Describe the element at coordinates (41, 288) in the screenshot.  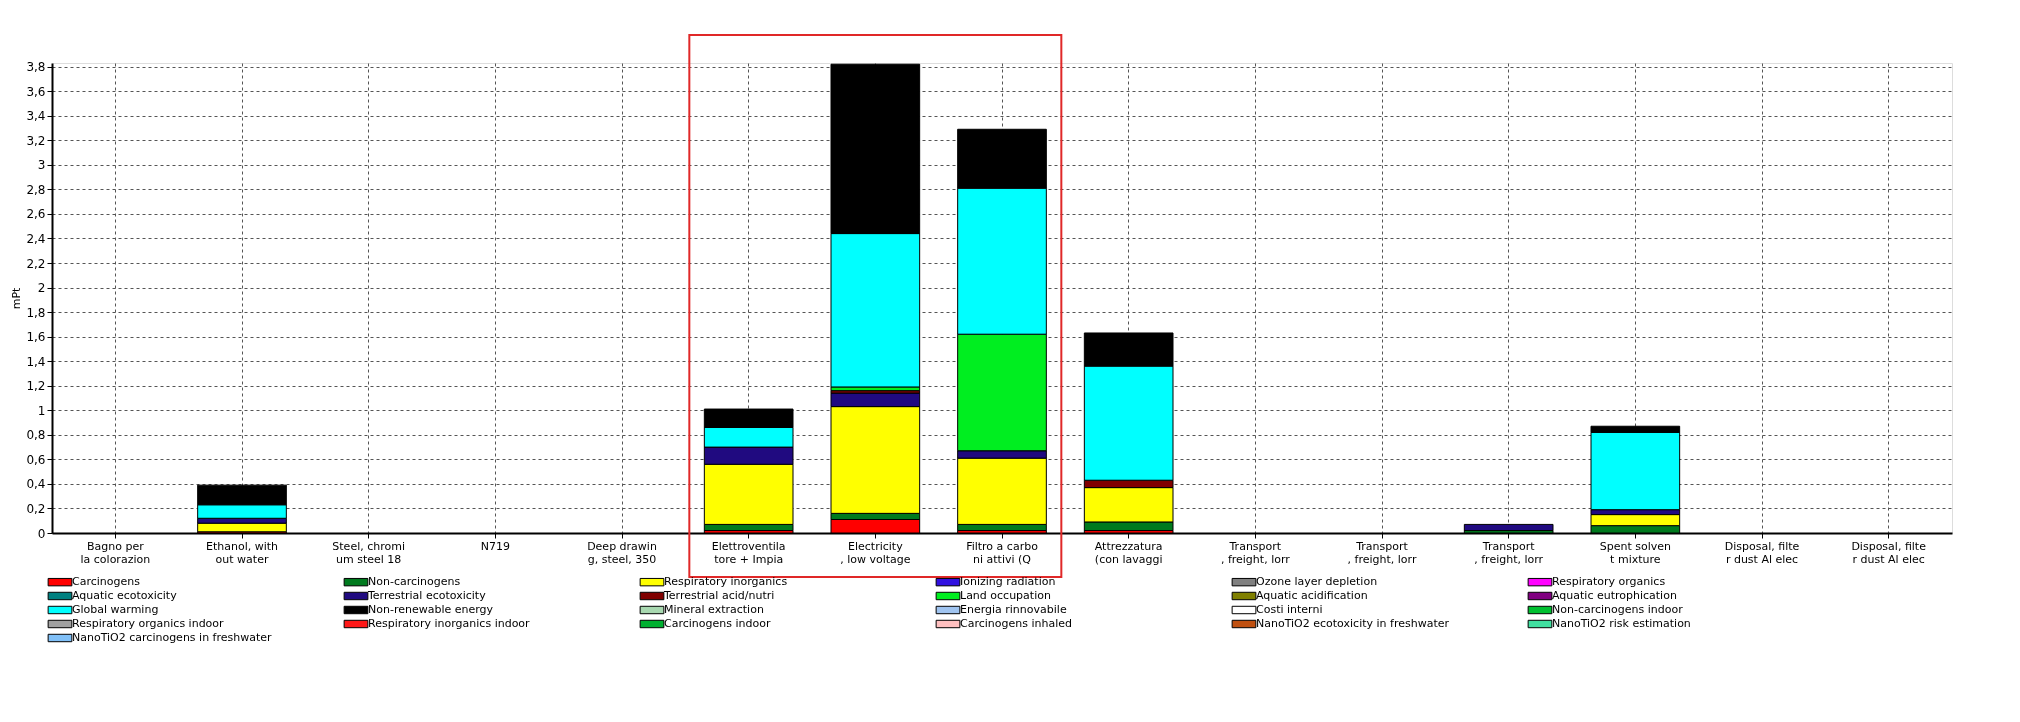
I see `y-tick-label: 2` at that location.